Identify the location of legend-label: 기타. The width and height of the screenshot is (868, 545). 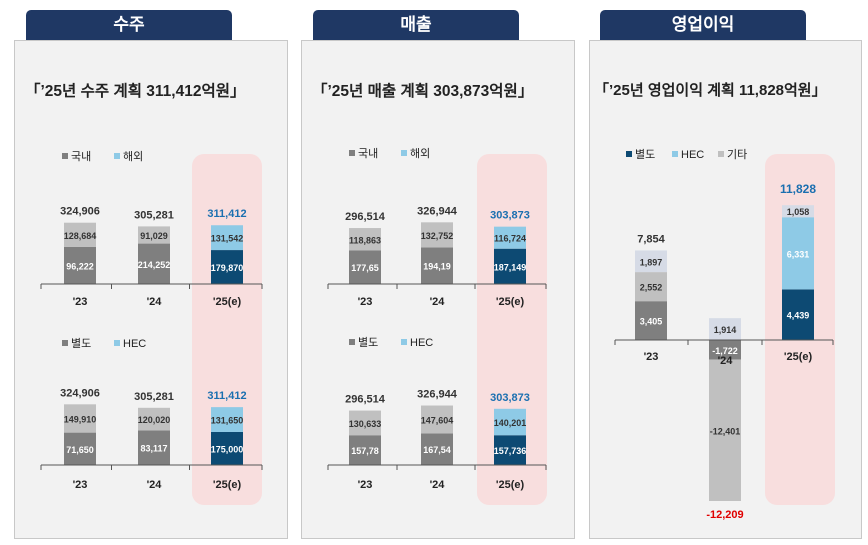
(737, 154).